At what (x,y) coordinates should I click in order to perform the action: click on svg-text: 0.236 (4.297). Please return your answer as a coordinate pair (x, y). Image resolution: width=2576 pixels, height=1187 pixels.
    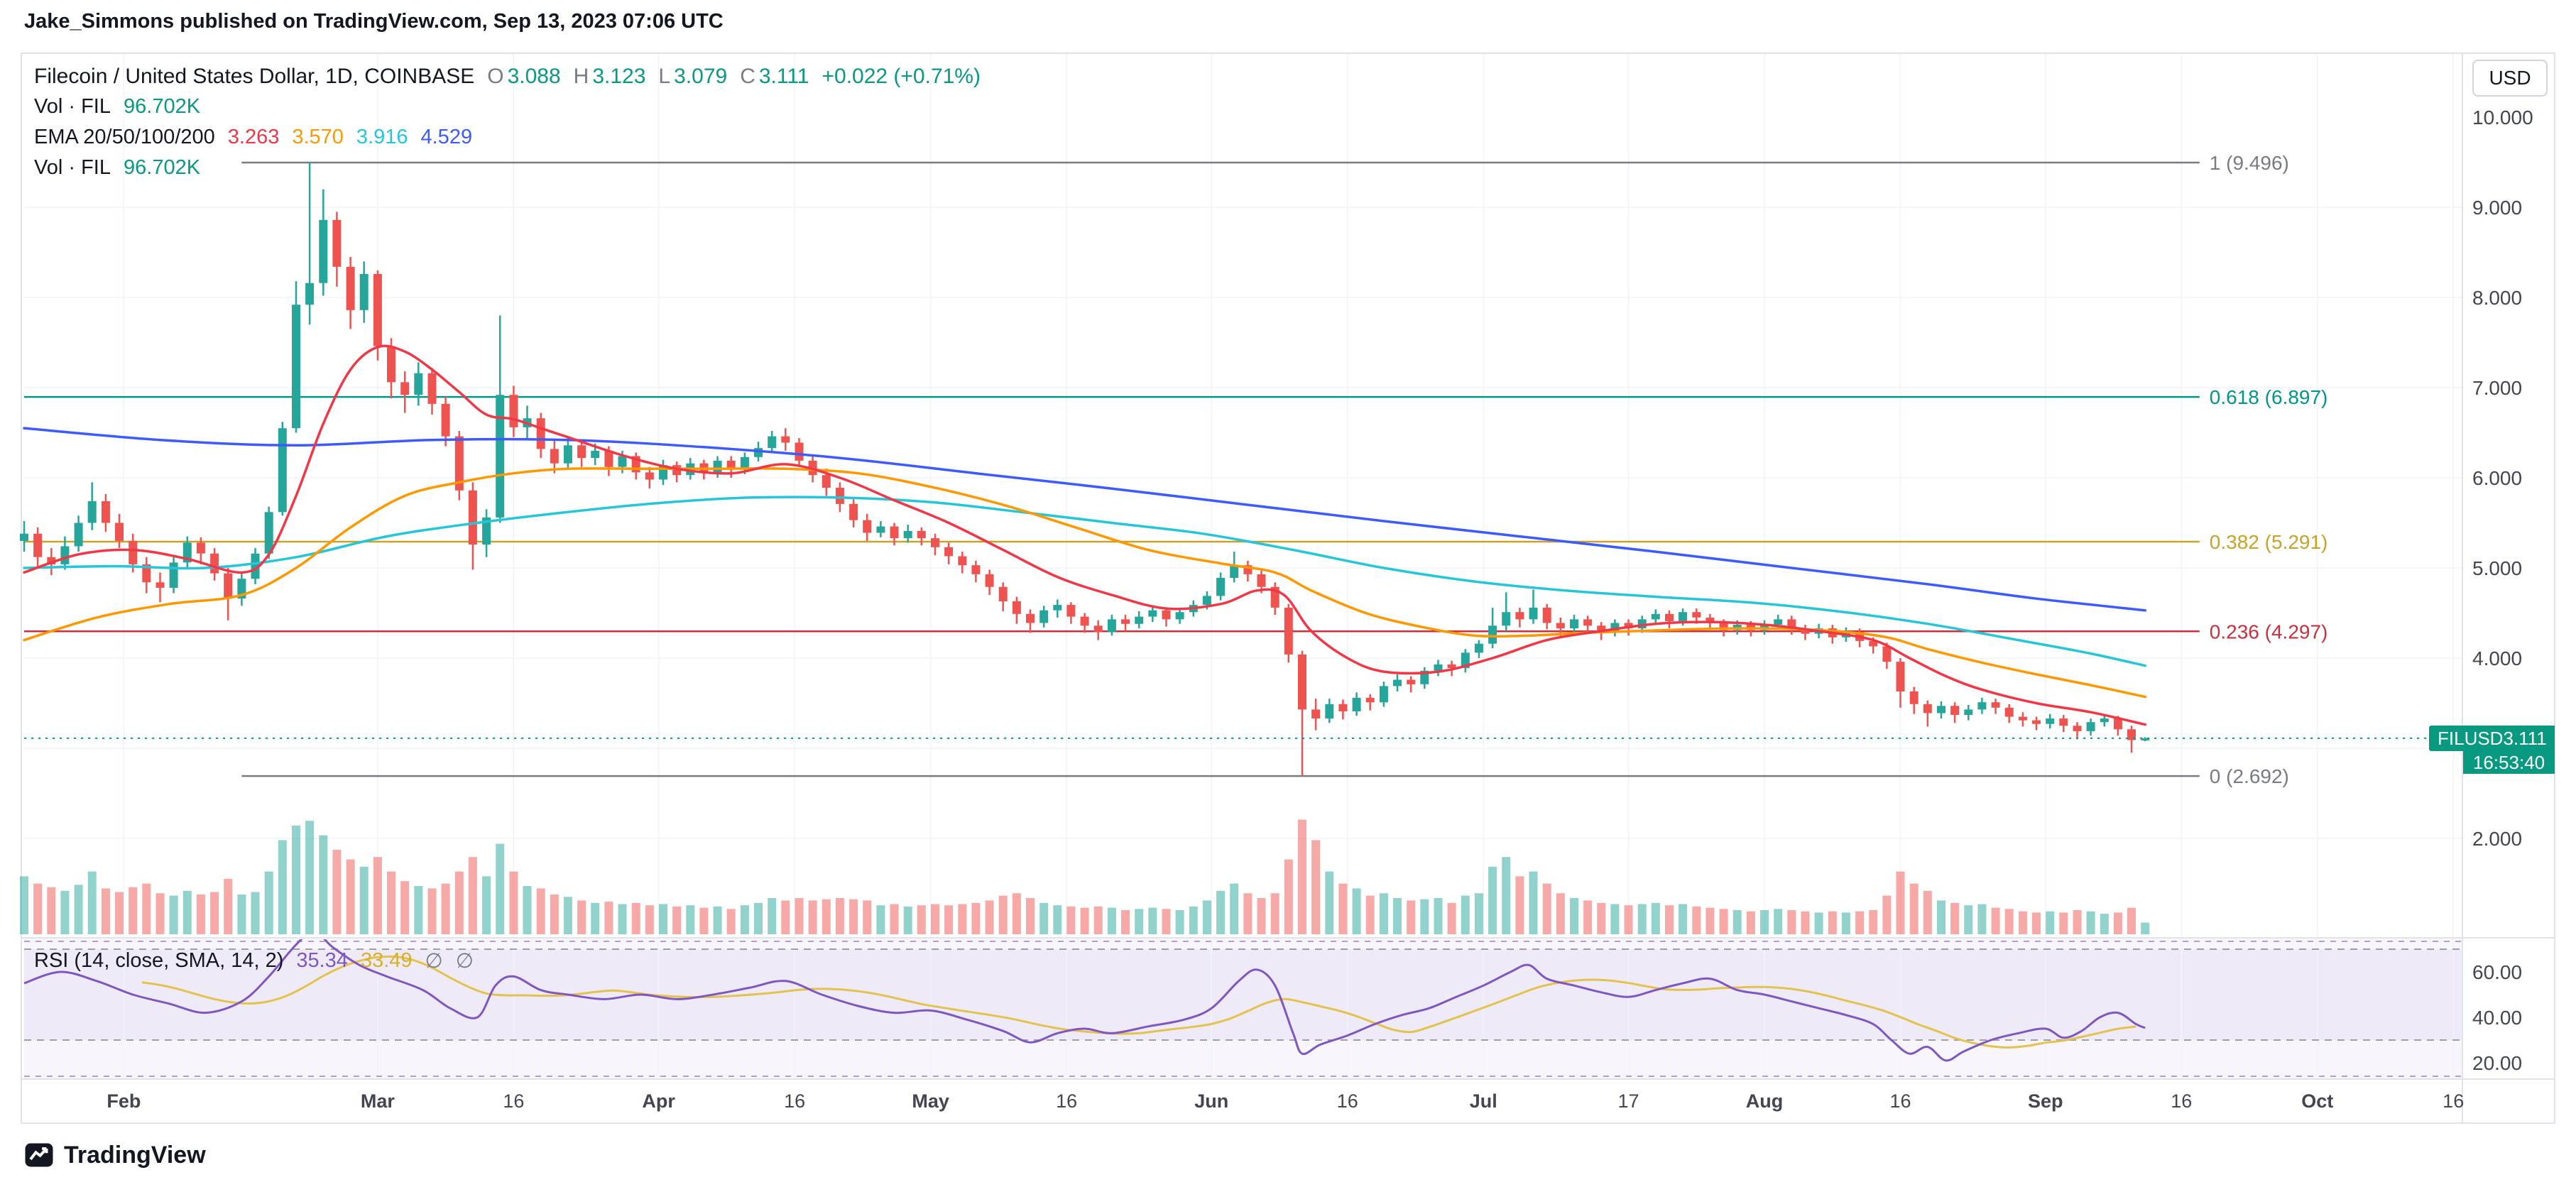
    Looking at the image, I should click on (2269, 631).